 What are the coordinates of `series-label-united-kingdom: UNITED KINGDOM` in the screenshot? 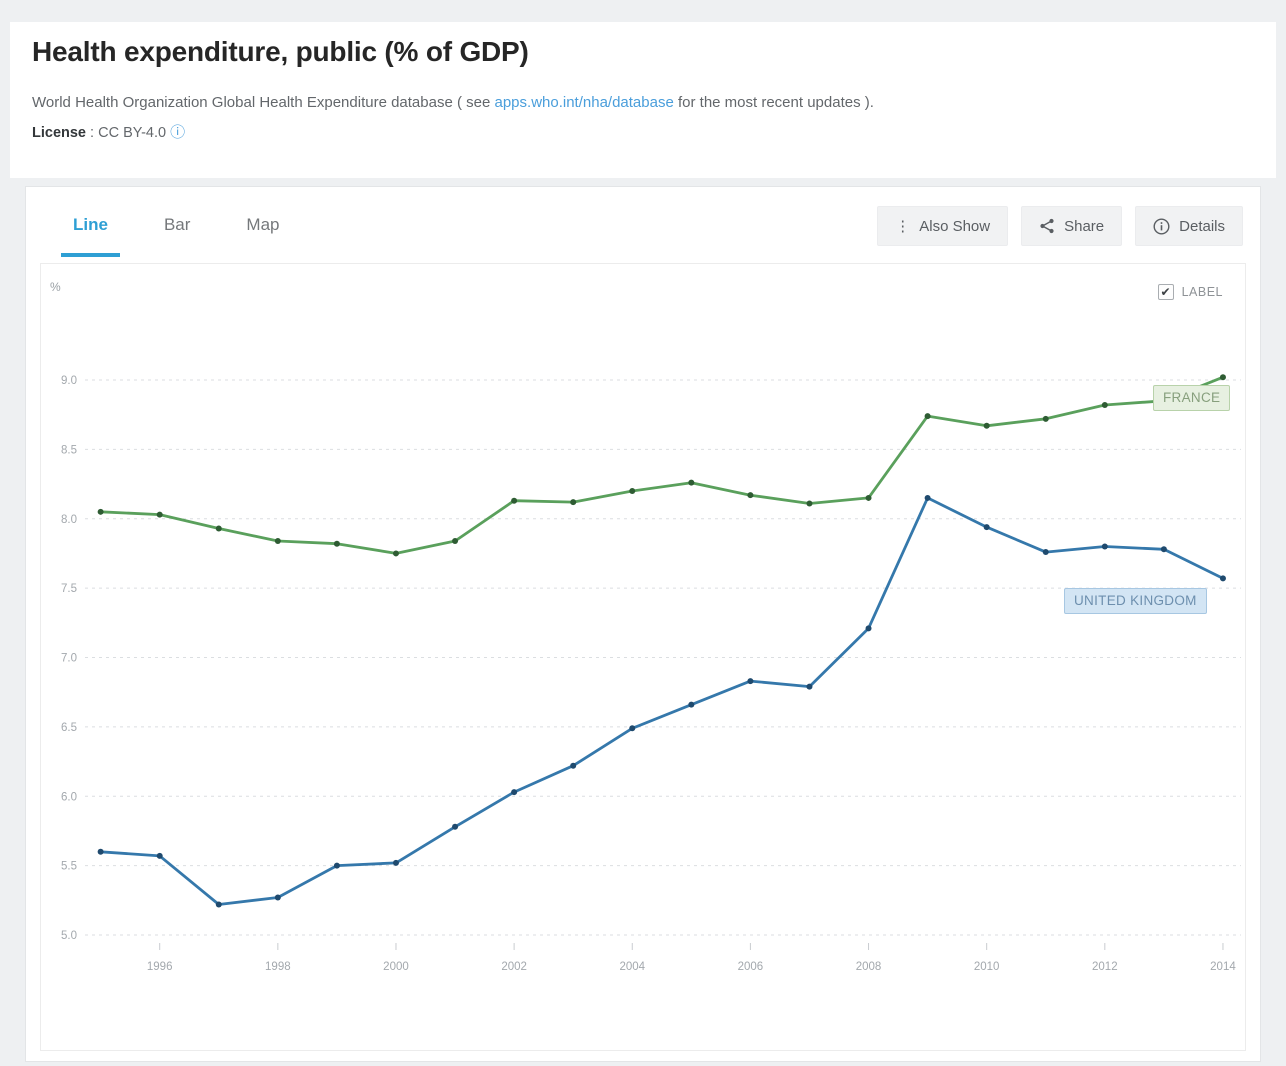 It's located at (1135, 601).